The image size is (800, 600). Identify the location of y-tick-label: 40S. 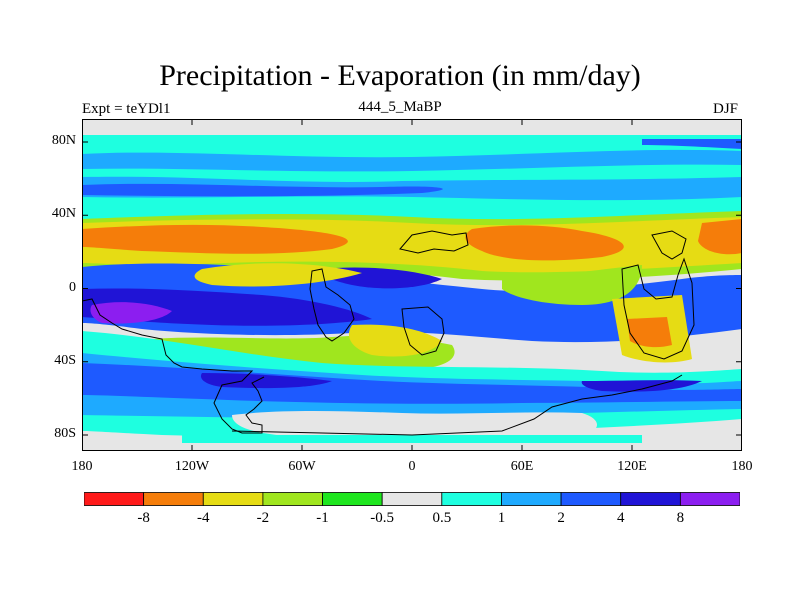
(65, 360).